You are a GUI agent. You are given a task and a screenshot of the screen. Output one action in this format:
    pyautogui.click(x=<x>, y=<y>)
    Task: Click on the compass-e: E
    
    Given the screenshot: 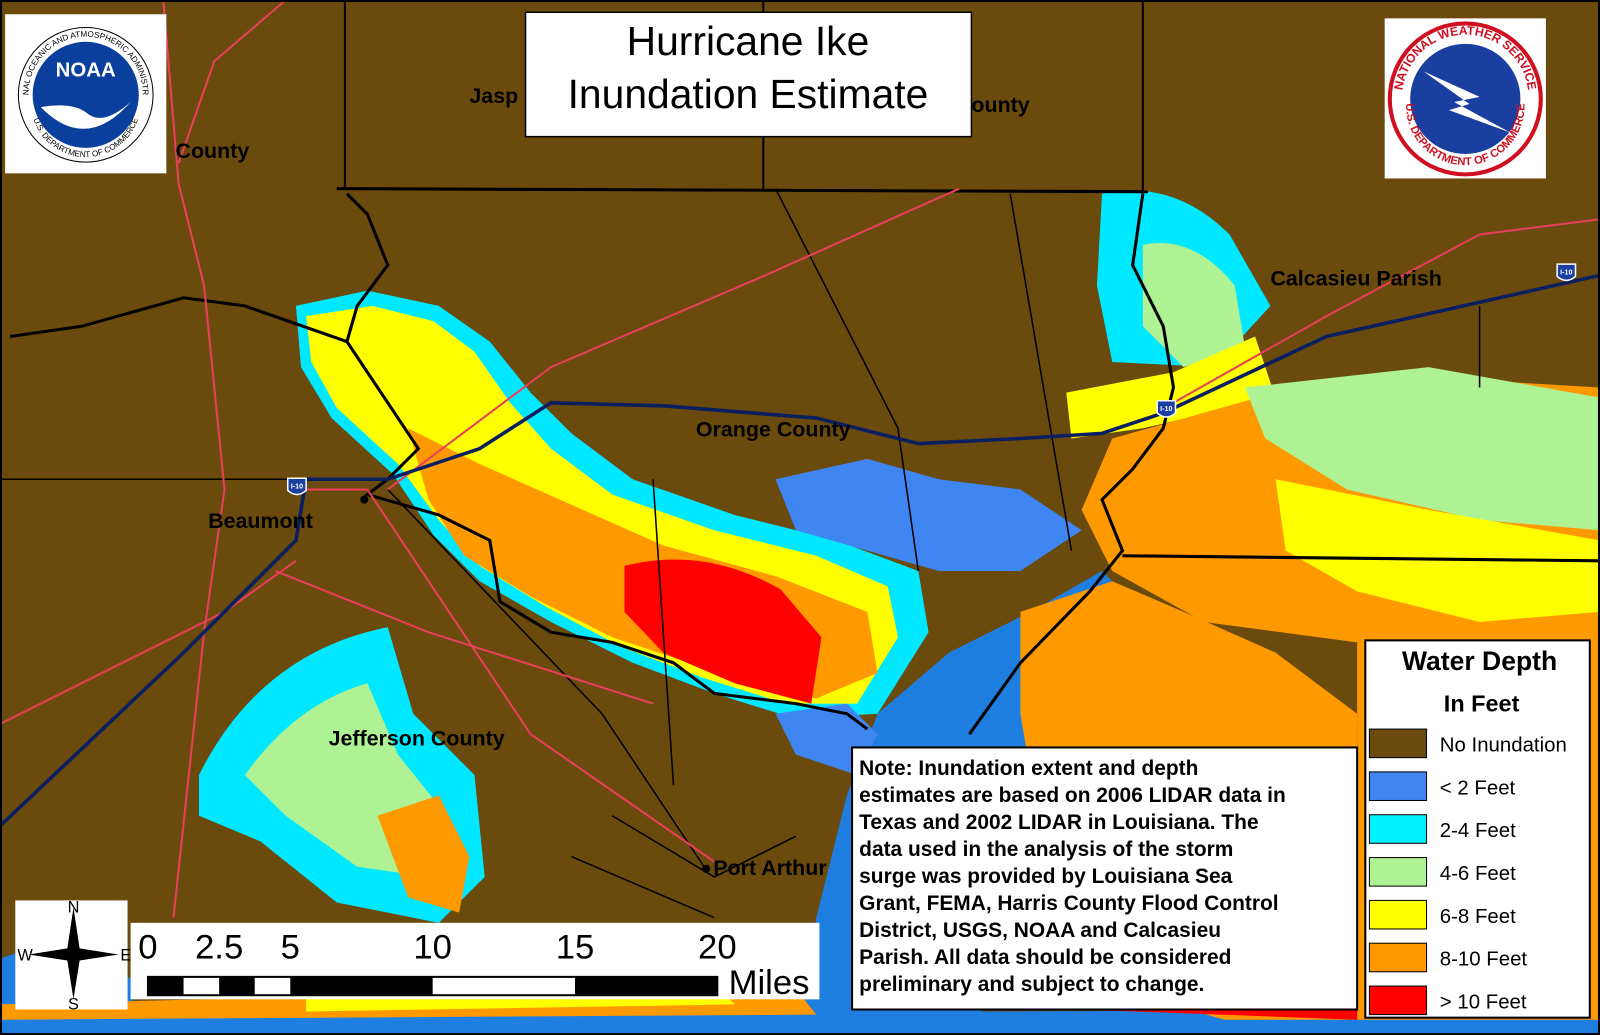 What is the action you would take?
    pyautogui.click(x=125, y=956)
    